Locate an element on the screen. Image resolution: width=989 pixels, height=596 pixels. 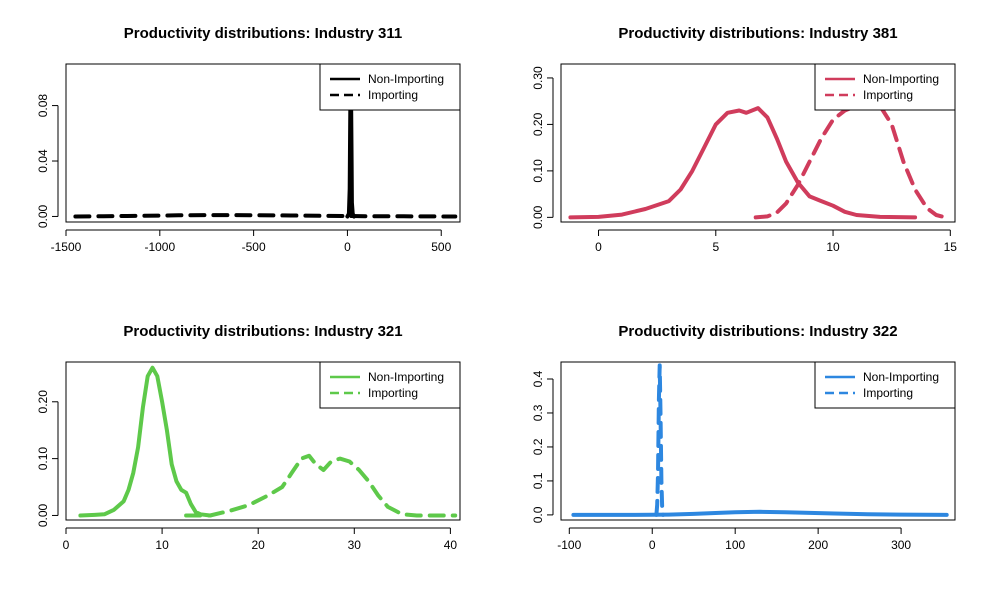
y-tick-label: 0.2 is located at coordinates (538, 446).